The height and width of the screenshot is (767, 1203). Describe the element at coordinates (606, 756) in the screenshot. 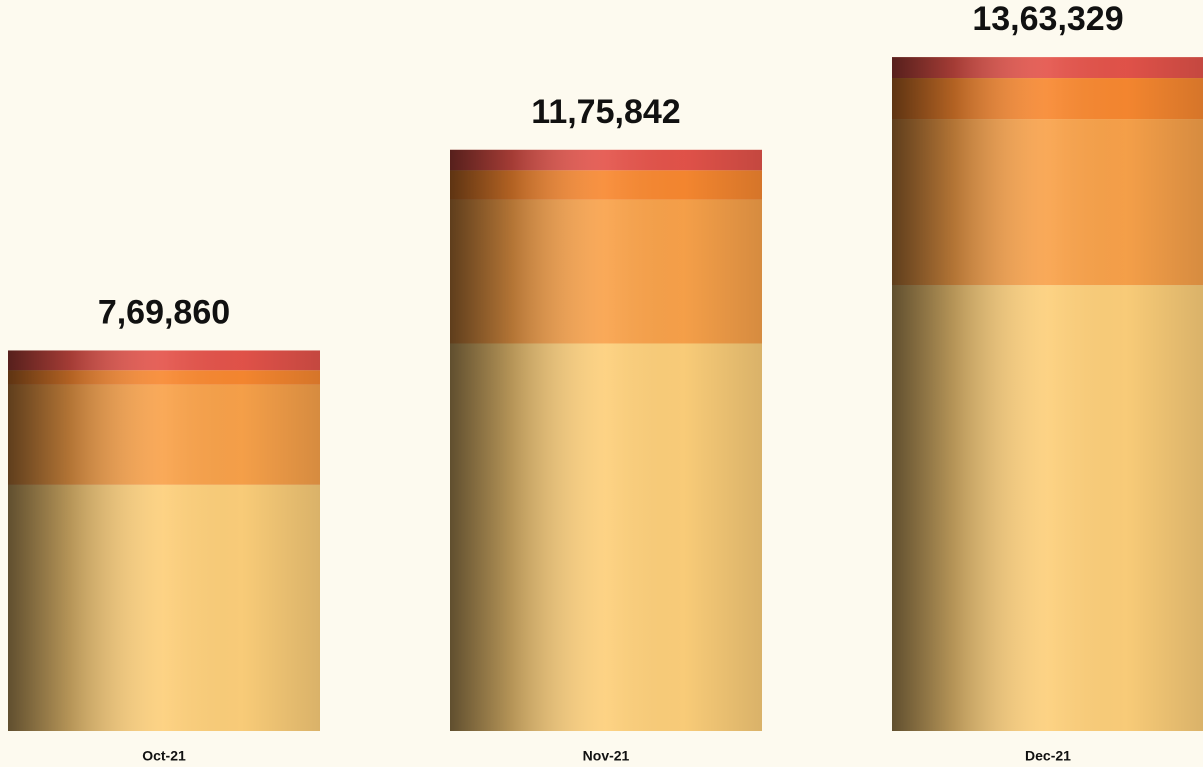

I see `x-tick-label: Nov-21` at that location.